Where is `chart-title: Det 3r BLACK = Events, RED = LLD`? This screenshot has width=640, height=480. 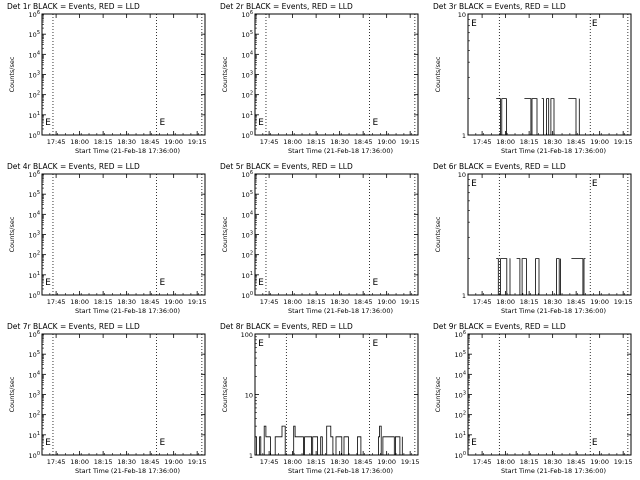 chart-title: Det 3r BLACK = Events, RED = LLD is located at coordinates (499, 6).